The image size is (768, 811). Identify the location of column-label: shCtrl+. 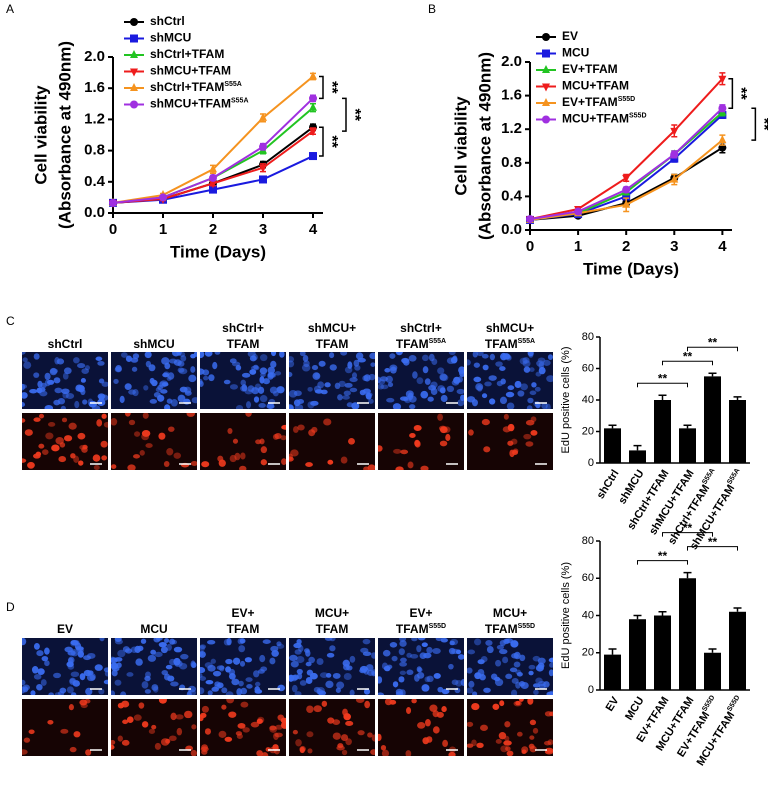
(421, 328).